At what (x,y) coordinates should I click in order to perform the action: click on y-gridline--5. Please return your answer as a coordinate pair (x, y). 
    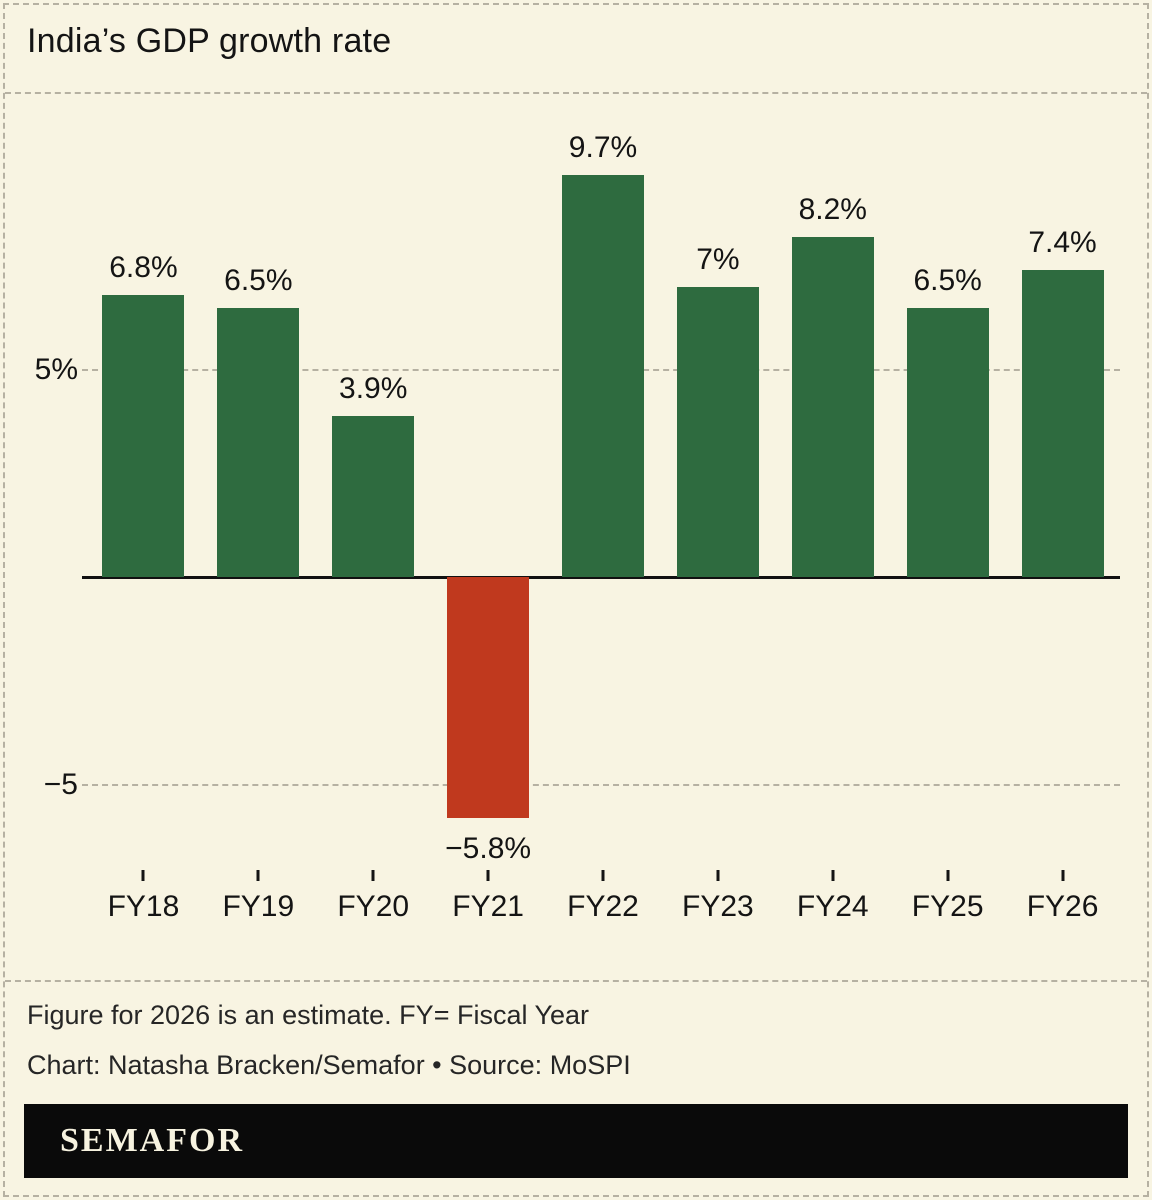
    Looking at the image, I should click on (601, 784).